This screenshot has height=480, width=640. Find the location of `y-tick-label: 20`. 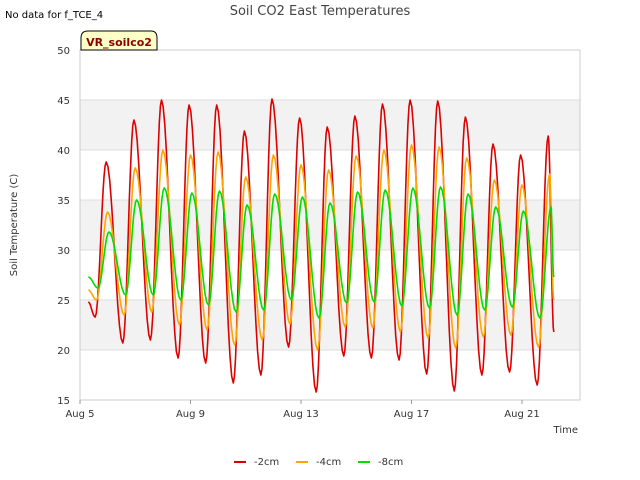

y-tick-label: 20 is located at coordinates (63, 351).